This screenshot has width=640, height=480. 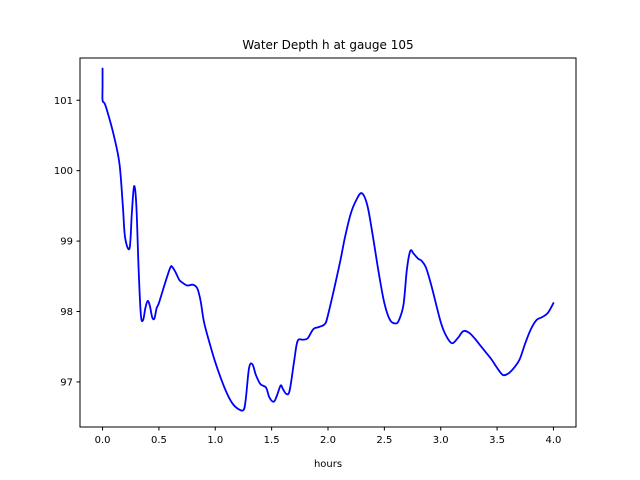 What do you see at coordinates (497, 440) in the screenshot?
I see `x-tick-label: 3.5` at bounding box center [497, 440].